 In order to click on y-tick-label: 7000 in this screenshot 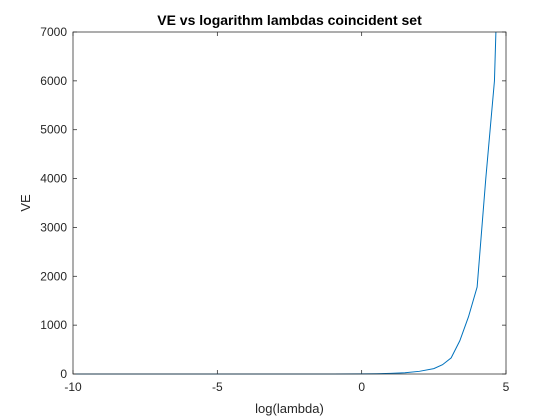, I will do `click(53, 32)`.